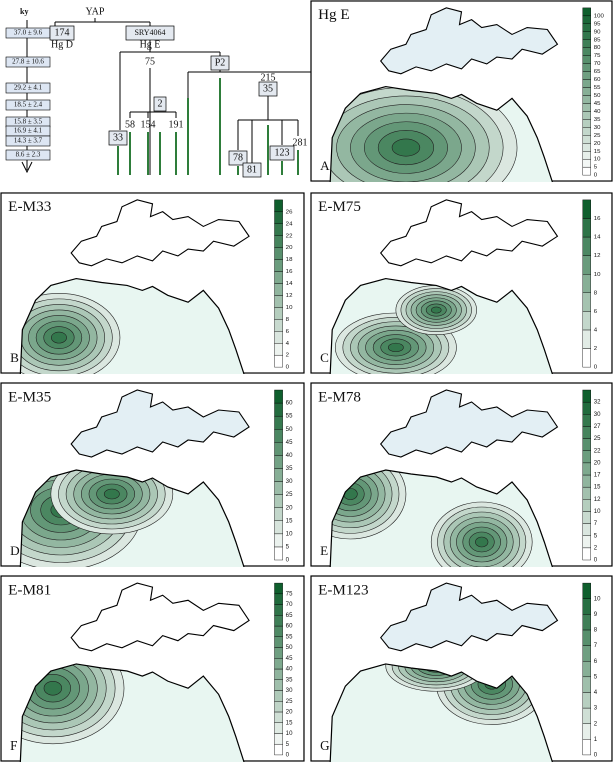 Image resolution: width=613 pixels, height=767 pixels. Describe the element at coordinates (596, 548) in the screenshot. I see `scale-label: 2` at that location.